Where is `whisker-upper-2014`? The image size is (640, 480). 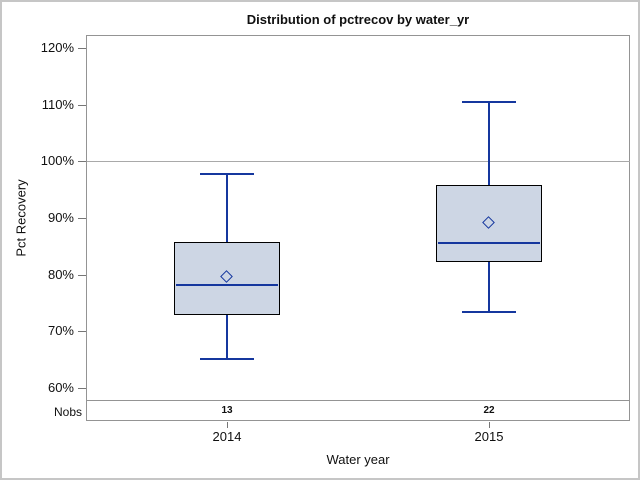
whisker-upper-2014 is located at coordinates (227, 208).